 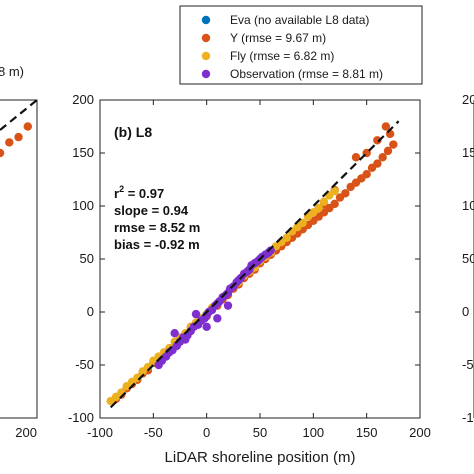 I want to click on x-tick-label: -50, so click(x=153, y=432).